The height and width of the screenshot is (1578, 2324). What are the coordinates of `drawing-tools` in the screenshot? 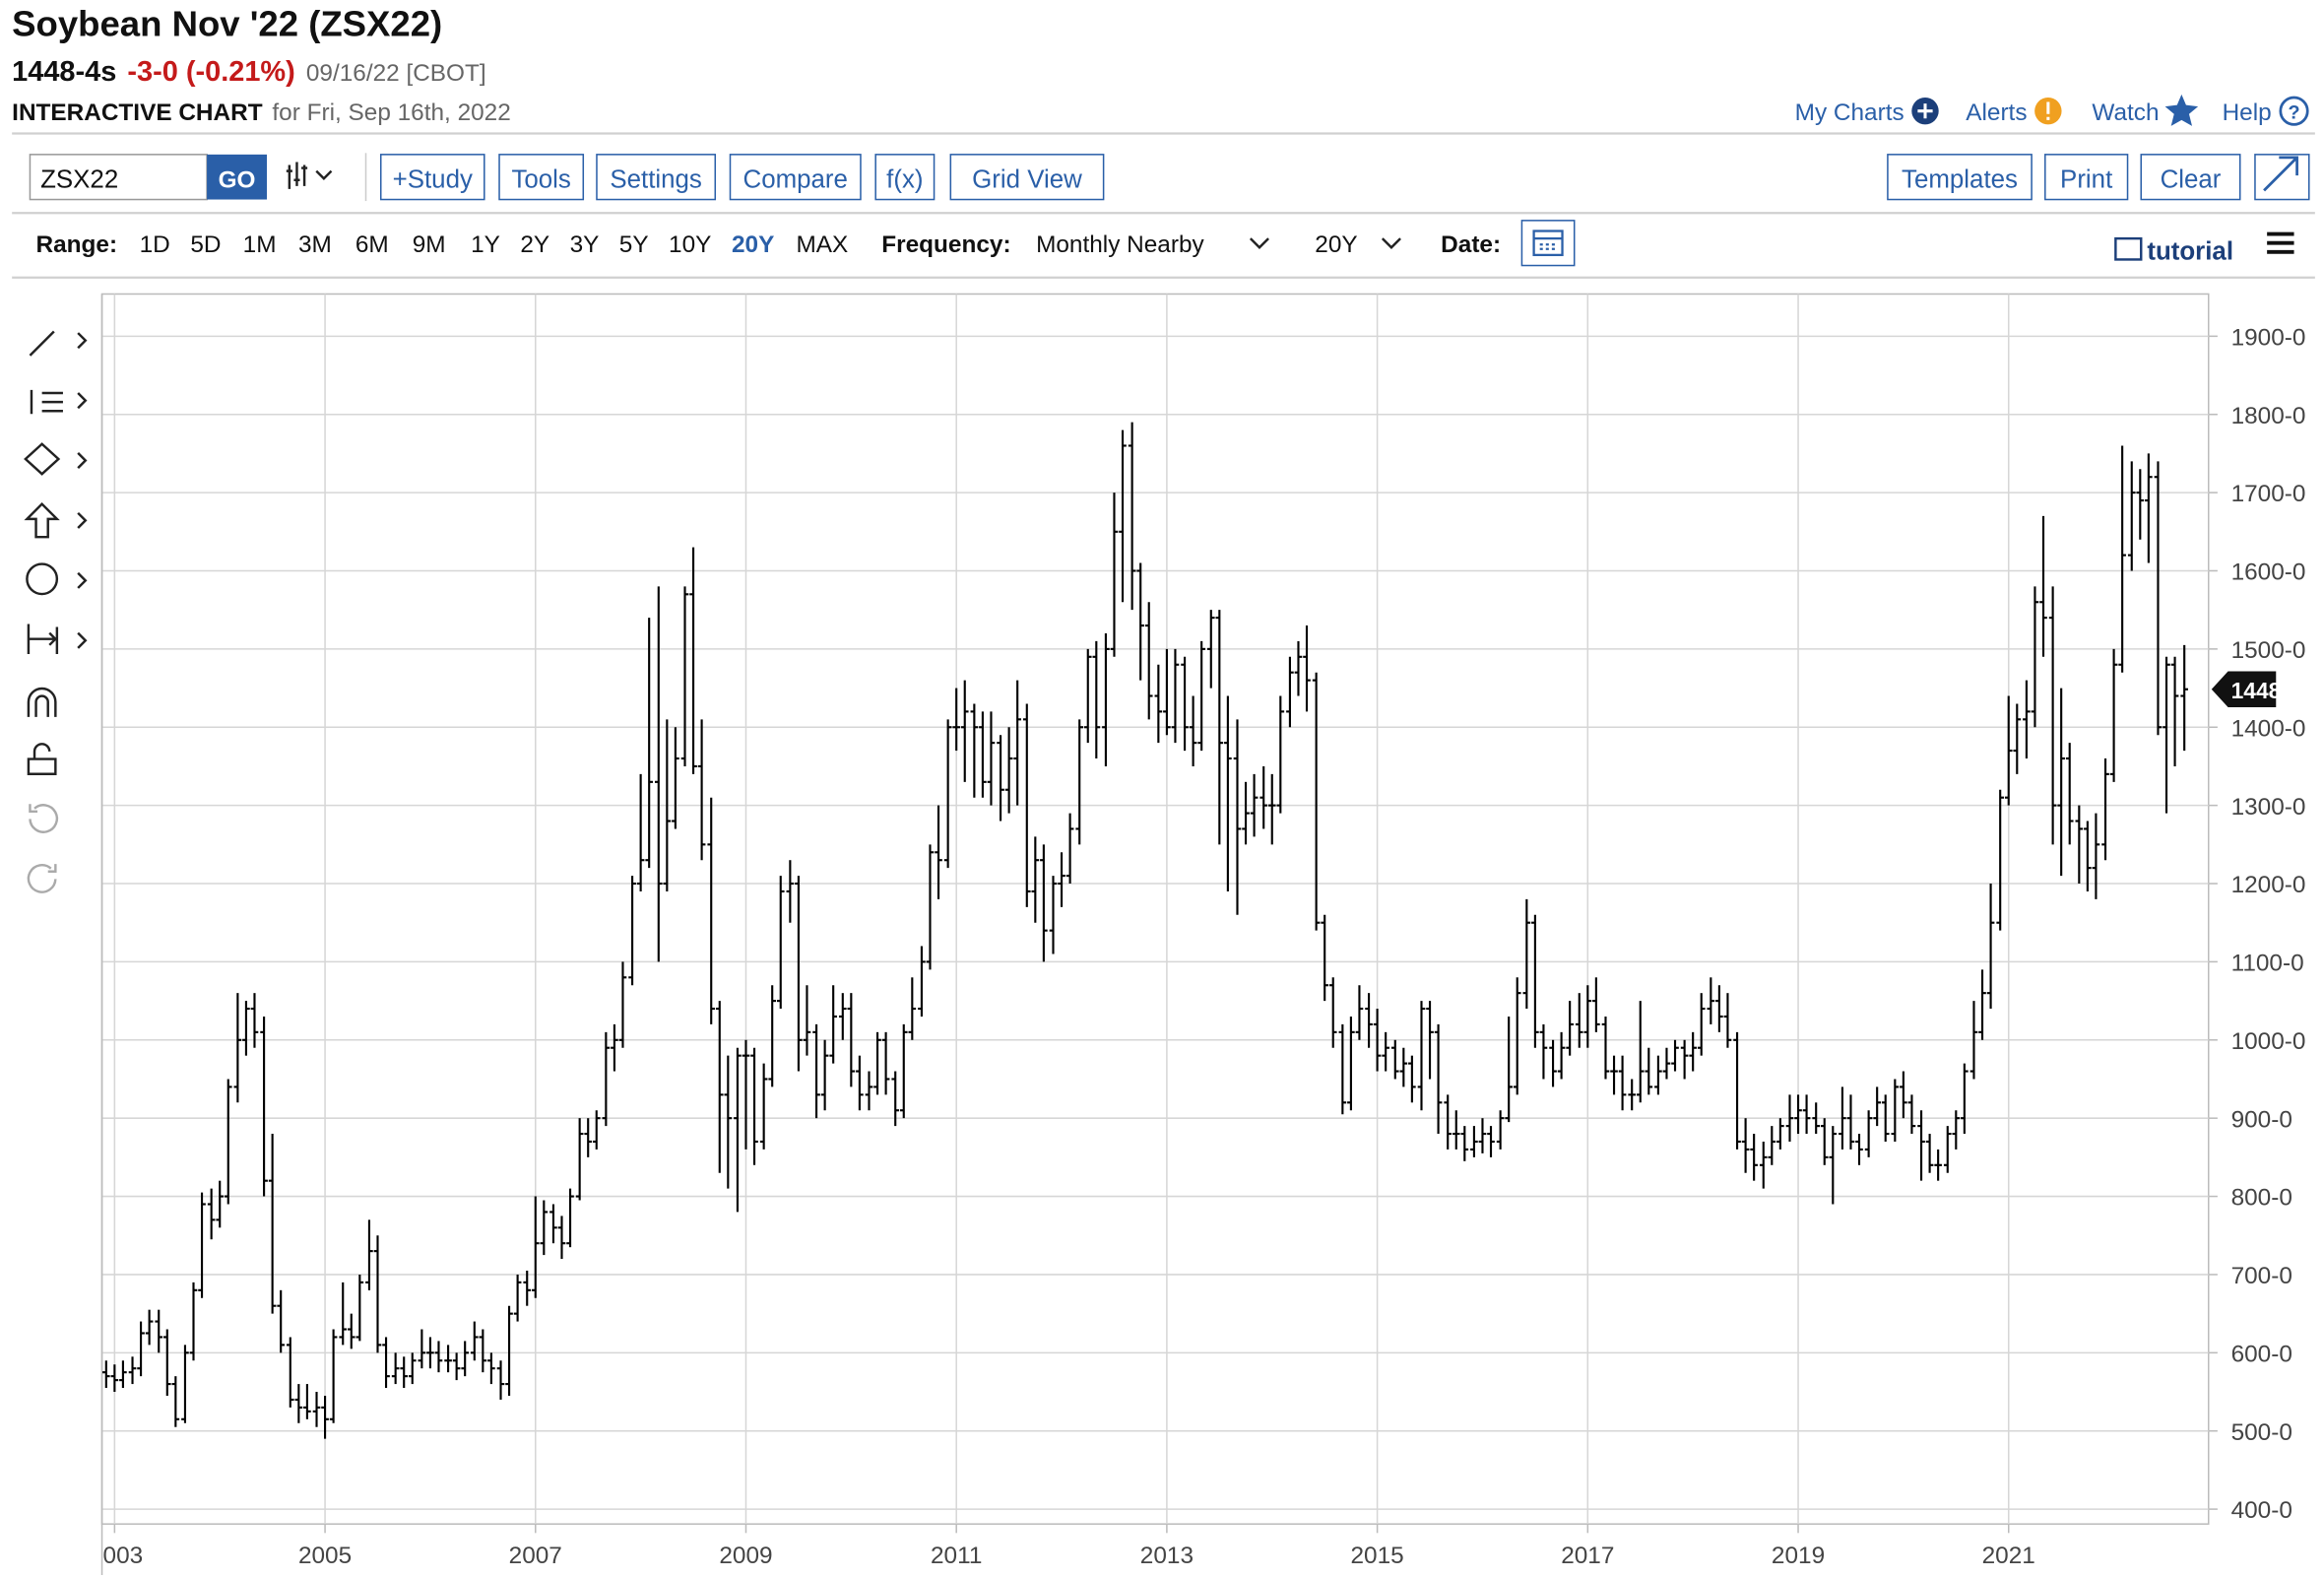 It's located at (56, 611).